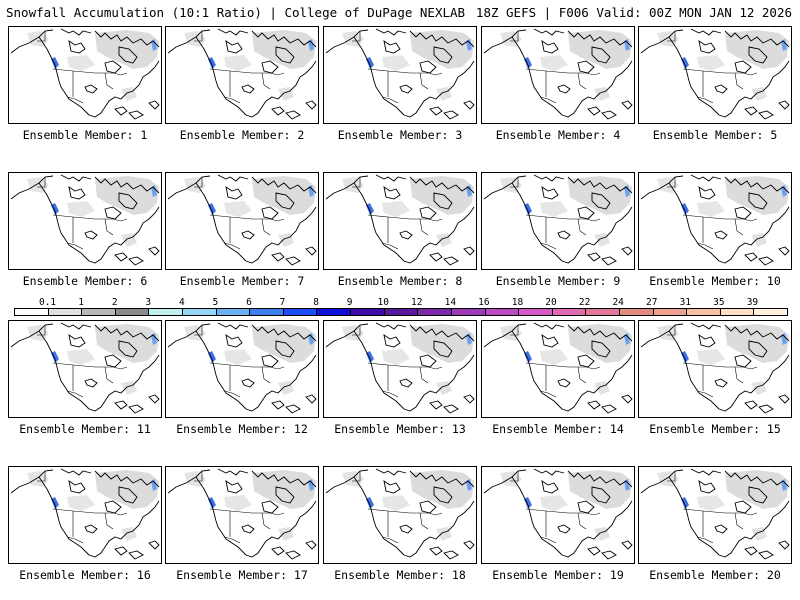  Describe the element at coordinates (551, 302) in the screenshot. I see `colorbar-tick-label: 20` at that location.